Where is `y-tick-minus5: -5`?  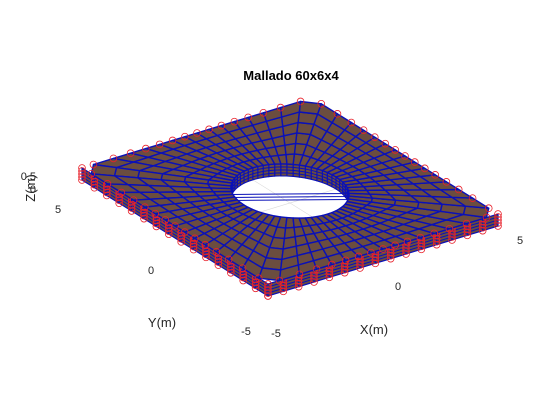 y-tick-minus5: -5 is located at coordinates (246, 332).